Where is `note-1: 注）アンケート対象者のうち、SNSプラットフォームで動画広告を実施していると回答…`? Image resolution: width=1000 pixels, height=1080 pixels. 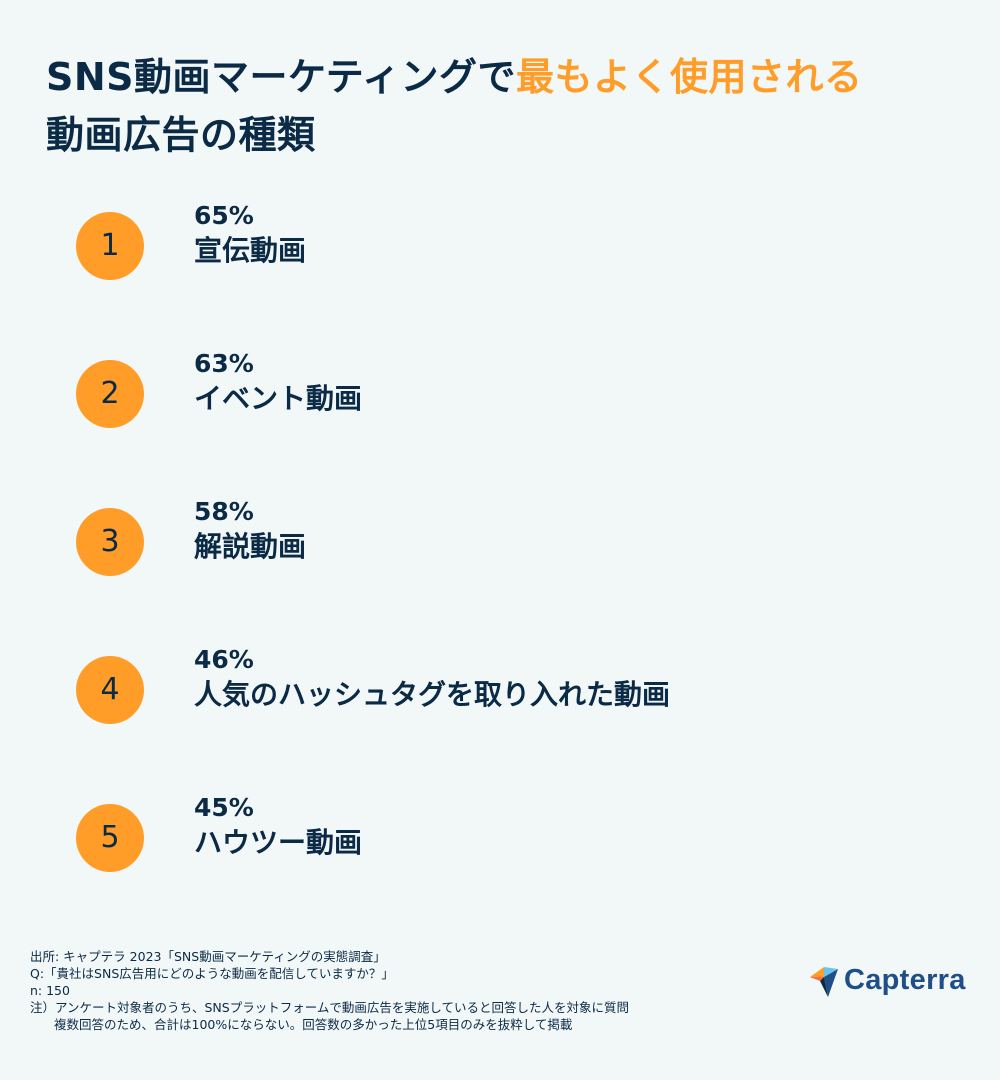 note-1: 注）アンケート対象者のうち、SNSプラットフォームで動画広告を実施していると回答… is located at coordinates (329, 1007).